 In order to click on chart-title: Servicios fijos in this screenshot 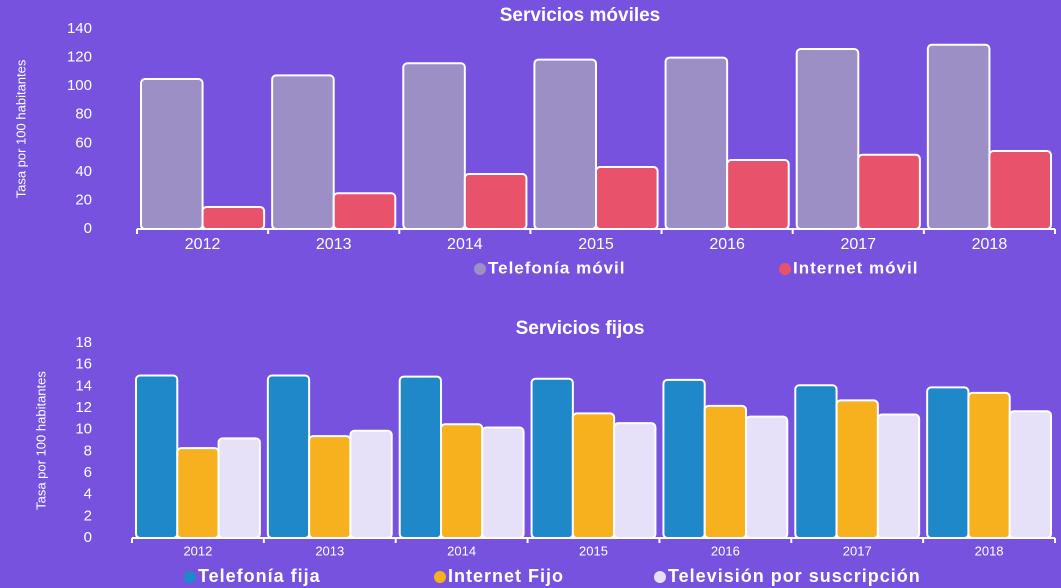, I will do `click(580, 328)`.